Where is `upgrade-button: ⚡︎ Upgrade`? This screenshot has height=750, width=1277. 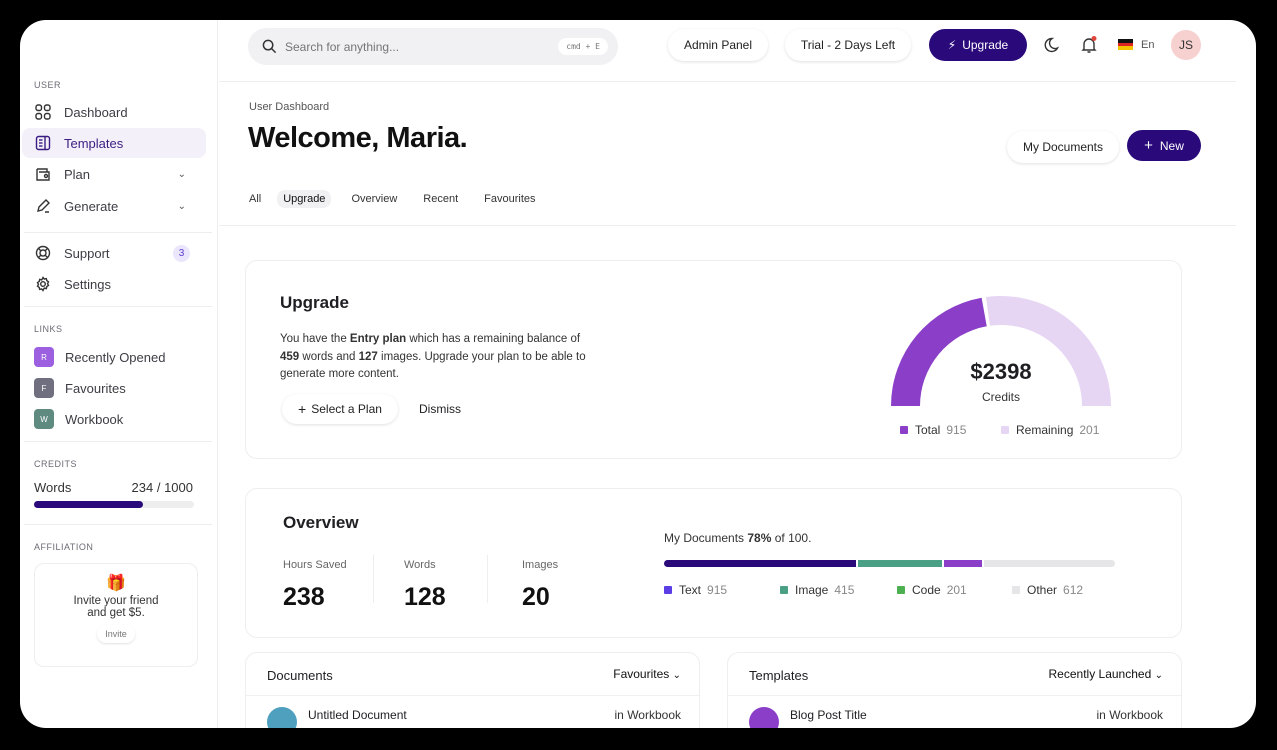
upgrade-button: ⚡︎ Upgrade is located at coordinates (978, 45).